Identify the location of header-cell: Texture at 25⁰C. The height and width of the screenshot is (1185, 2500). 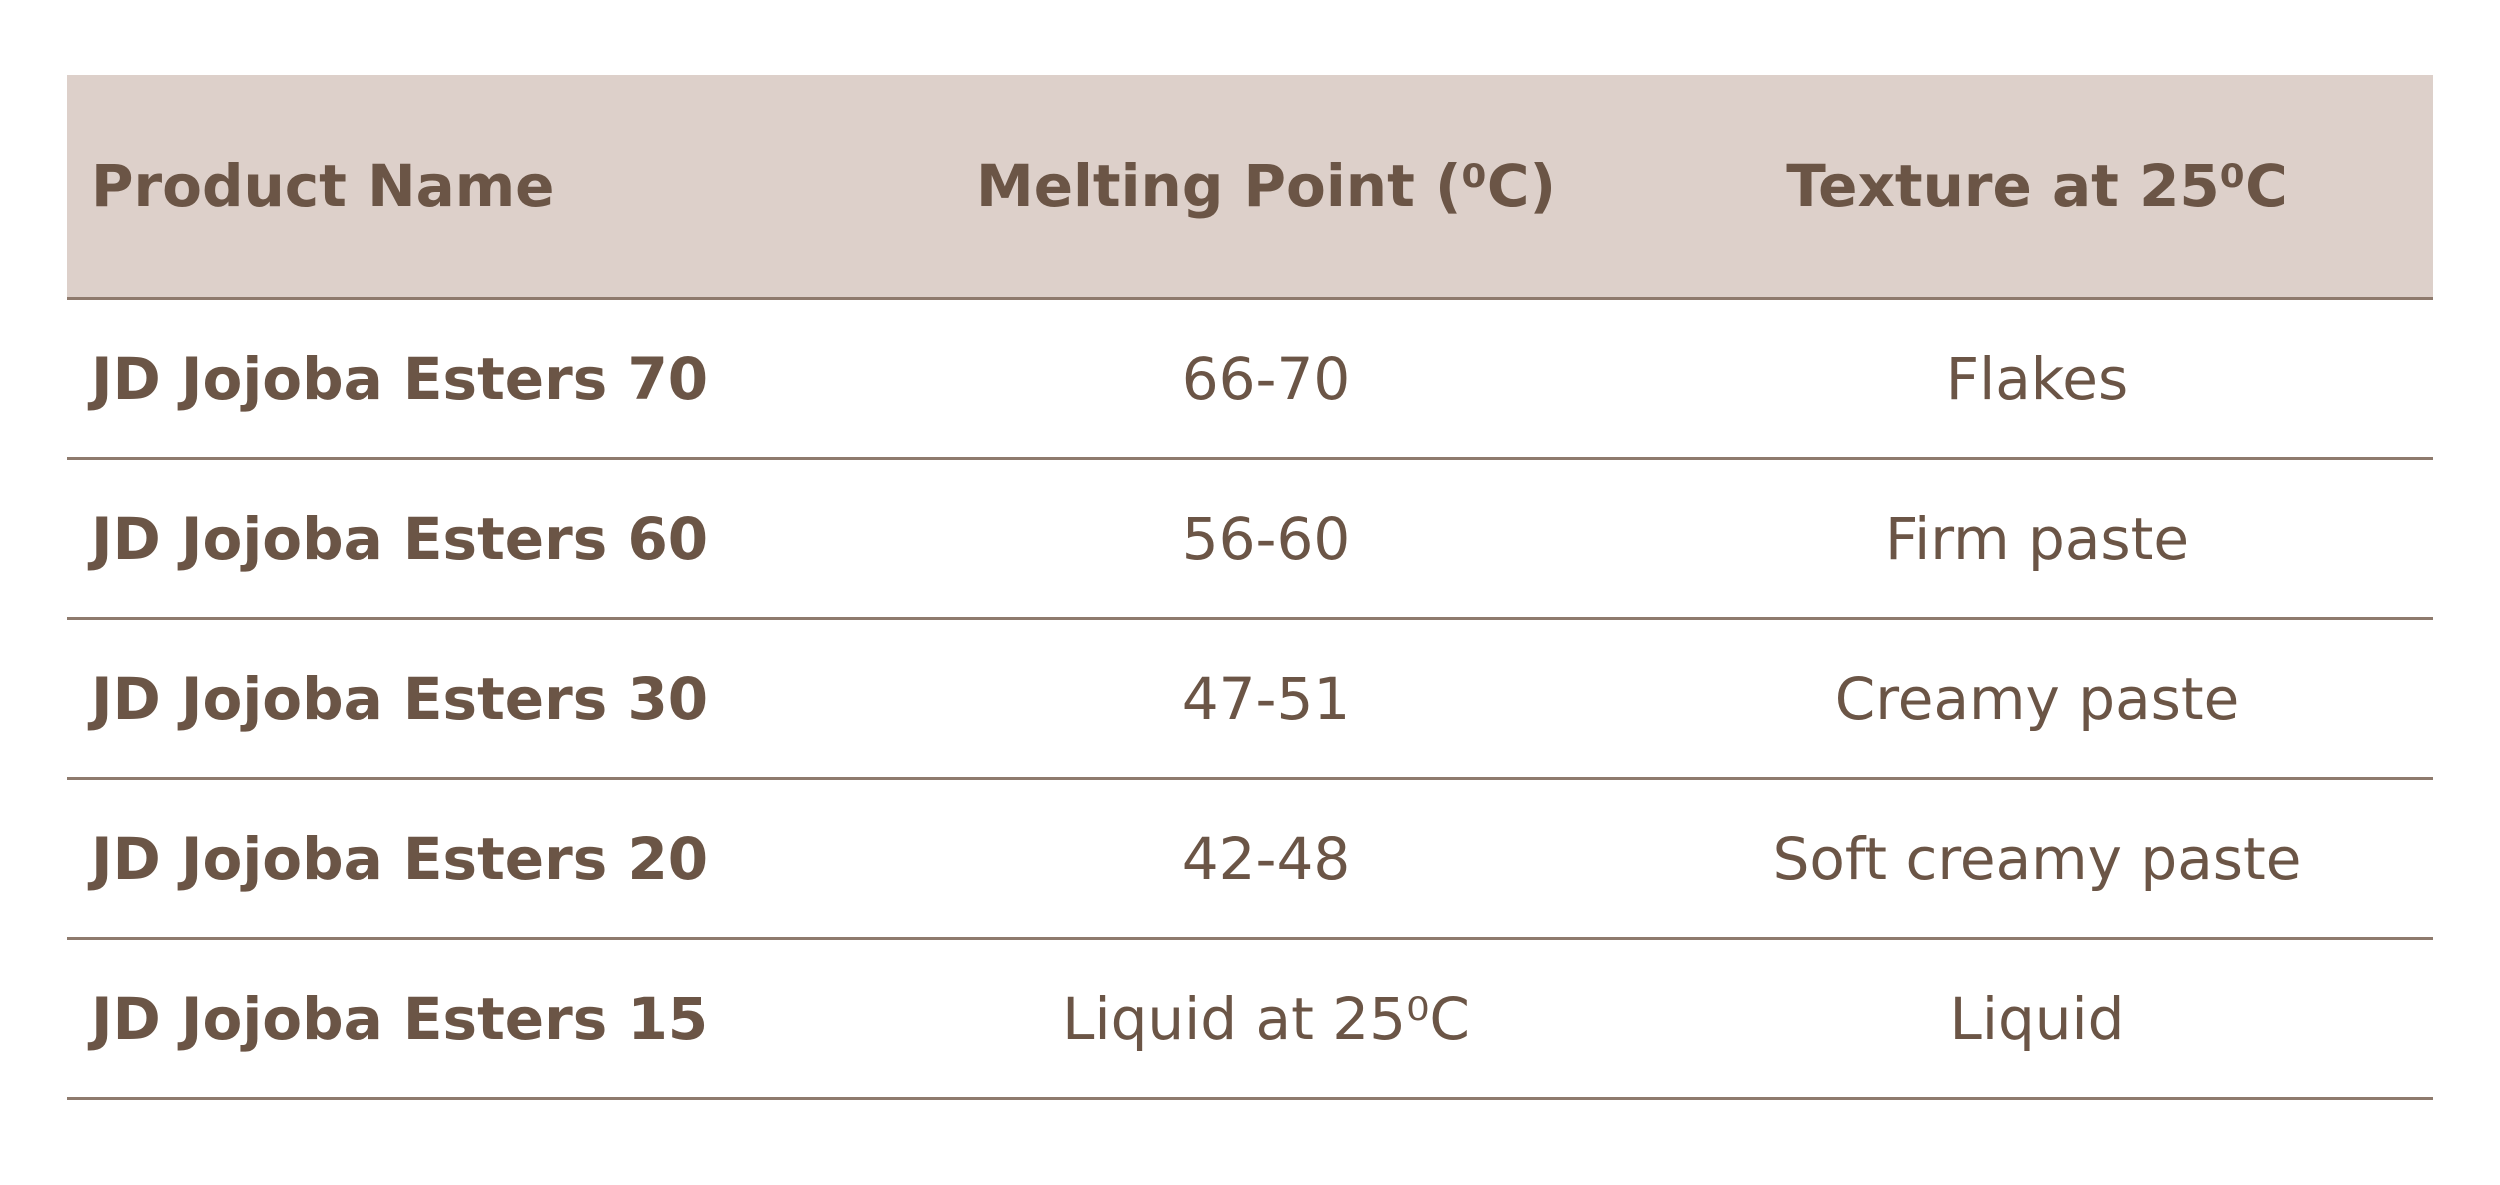
(2037, 187).